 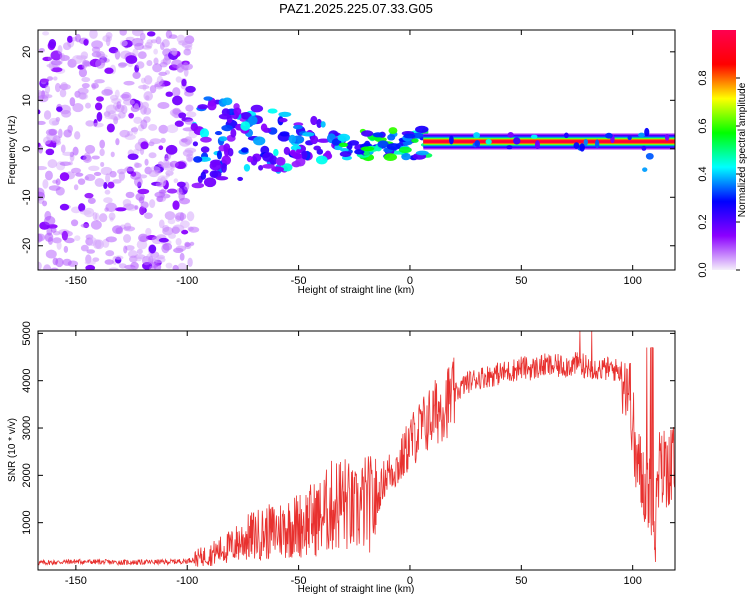 What do you see at coordinates (299, 281) in the screenshot?
I see `x-tick-label: -50` at bounding box center [299, 281].